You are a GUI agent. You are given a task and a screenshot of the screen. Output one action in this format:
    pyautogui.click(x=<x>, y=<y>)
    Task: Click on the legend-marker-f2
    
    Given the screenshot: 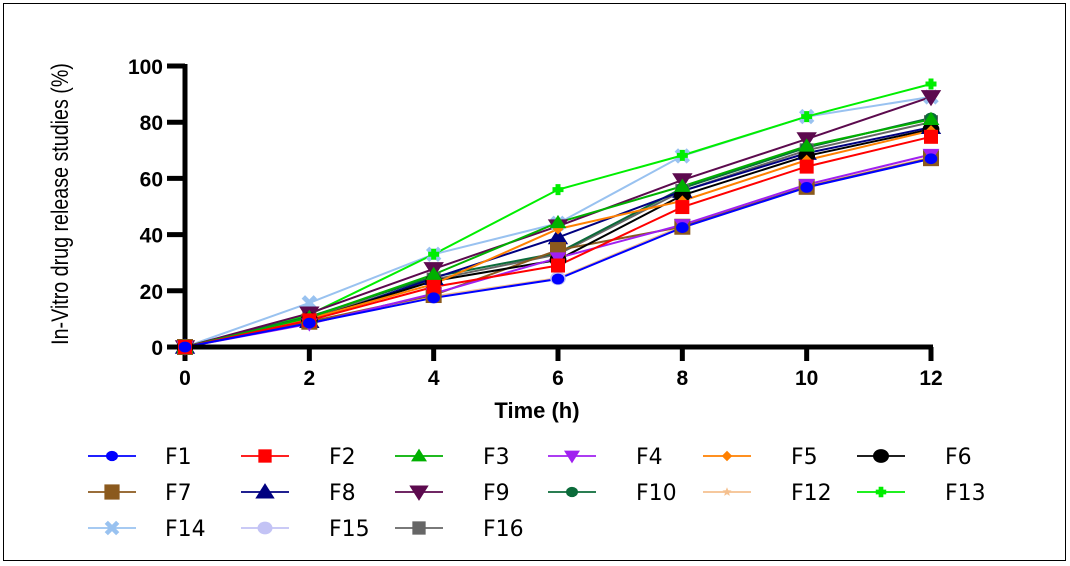 What is the action you would take?
    pyautogui.click(x=265, y=456)
    